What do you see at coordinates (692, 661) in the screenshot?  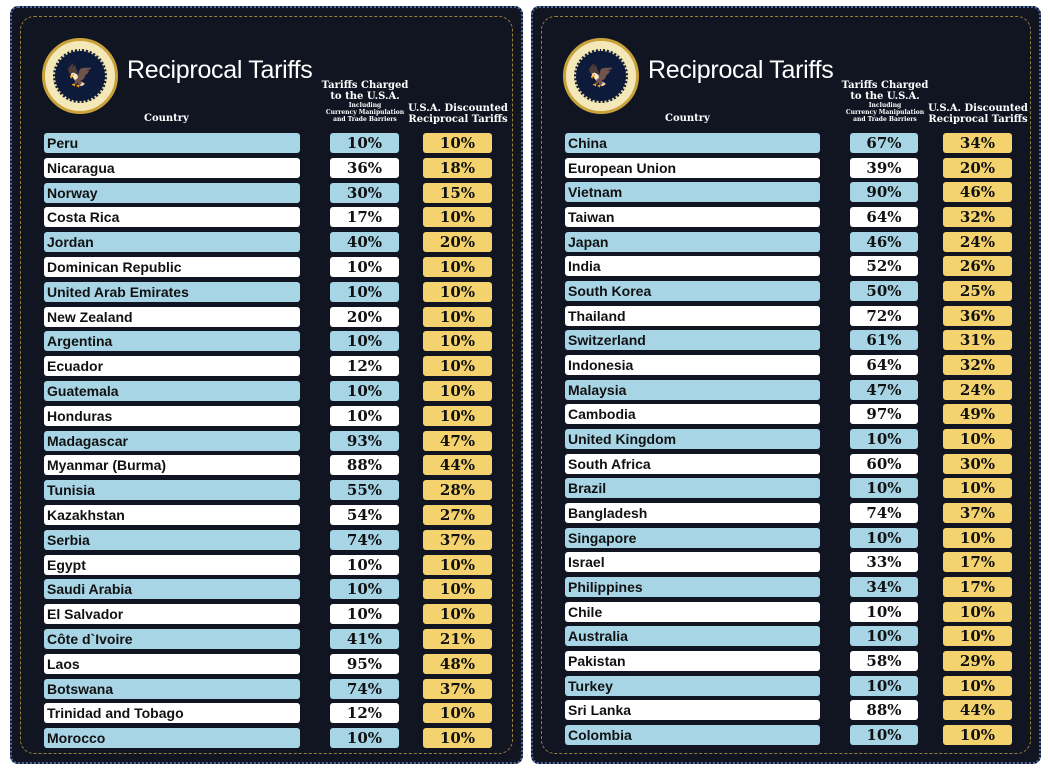 I see `country-name: Pakistan` at bounding box center [692, 661].